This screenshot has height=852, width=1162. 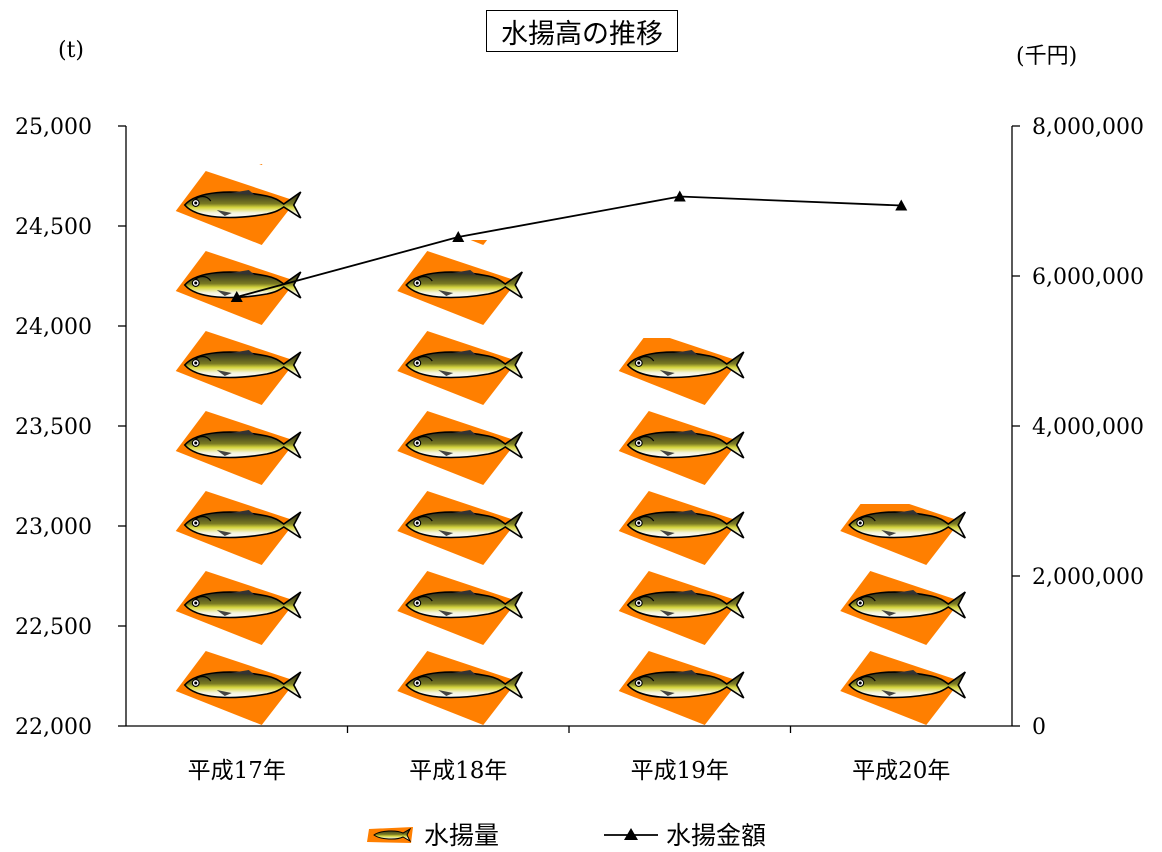 I want to click on legend-line-marker, so click(x=631, y=834).